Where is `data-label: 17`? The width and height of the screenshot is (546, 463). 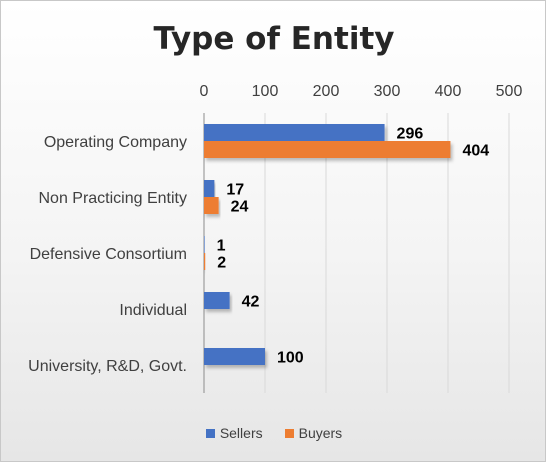 data-label: 17 is located at coordinates (235, 190).